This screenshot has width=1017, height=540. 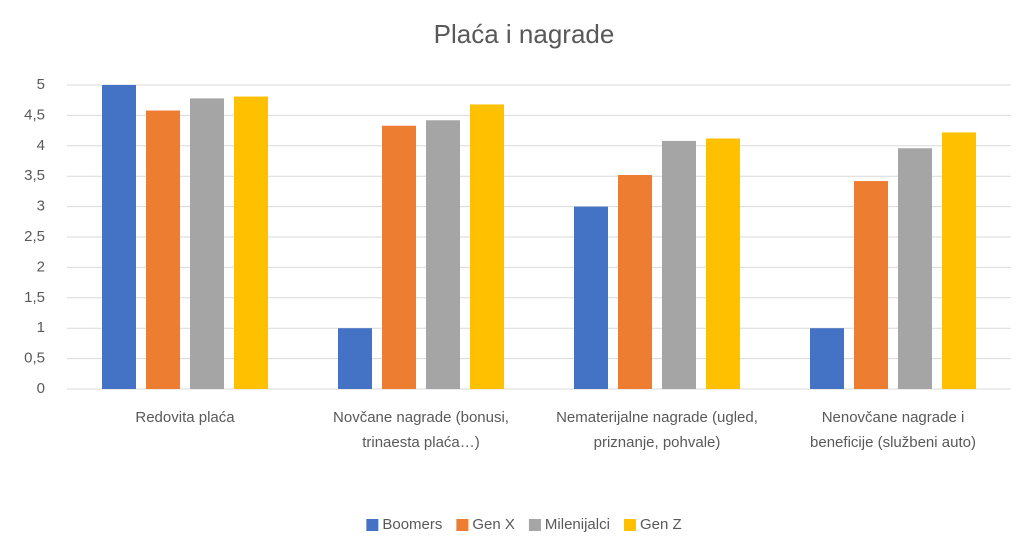 I want to click on legend-label: Gen X, so click(x=493, y=524).